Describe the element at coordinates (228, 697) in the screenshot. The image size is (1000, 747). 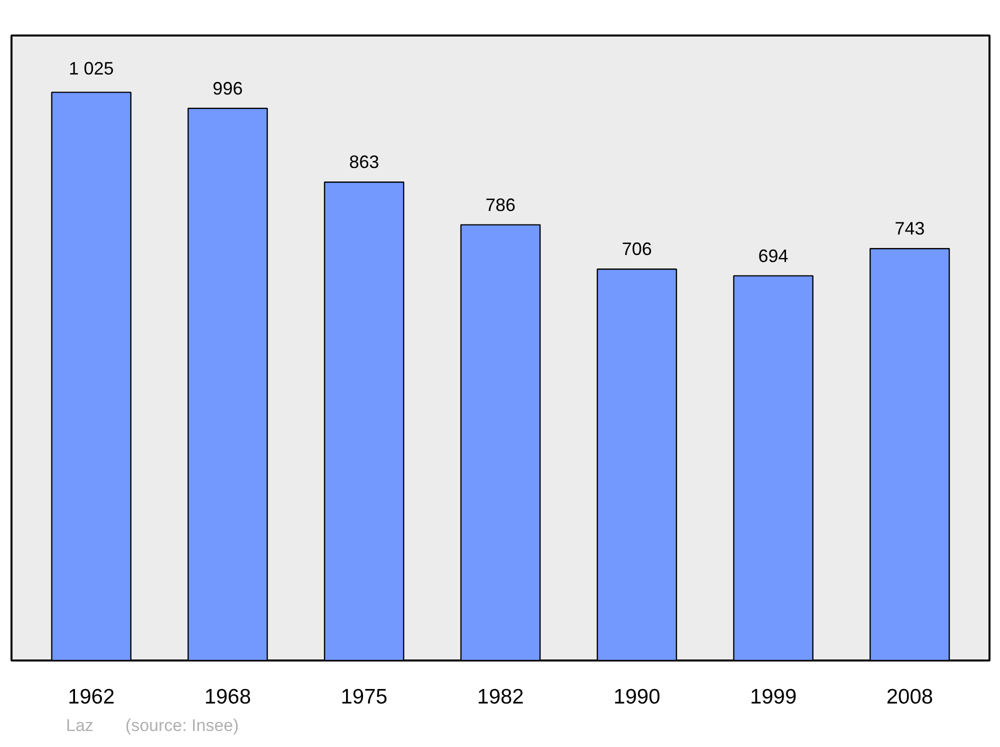
I see `x-tick-label: 1968` at that location.